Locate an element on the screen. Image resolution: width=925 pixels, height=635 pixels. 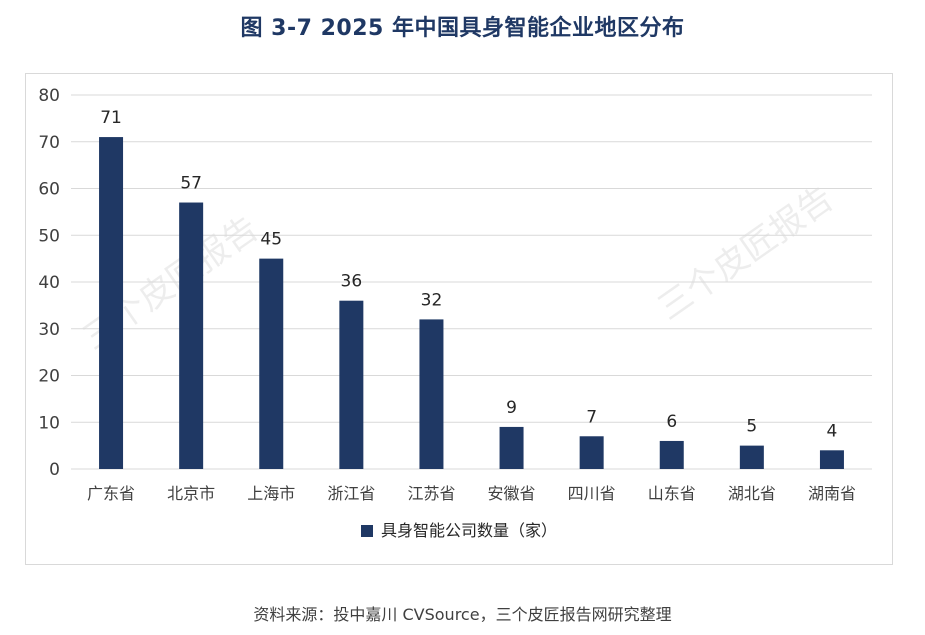
y-tick-label: 20 is located at coordinates (49, 377).